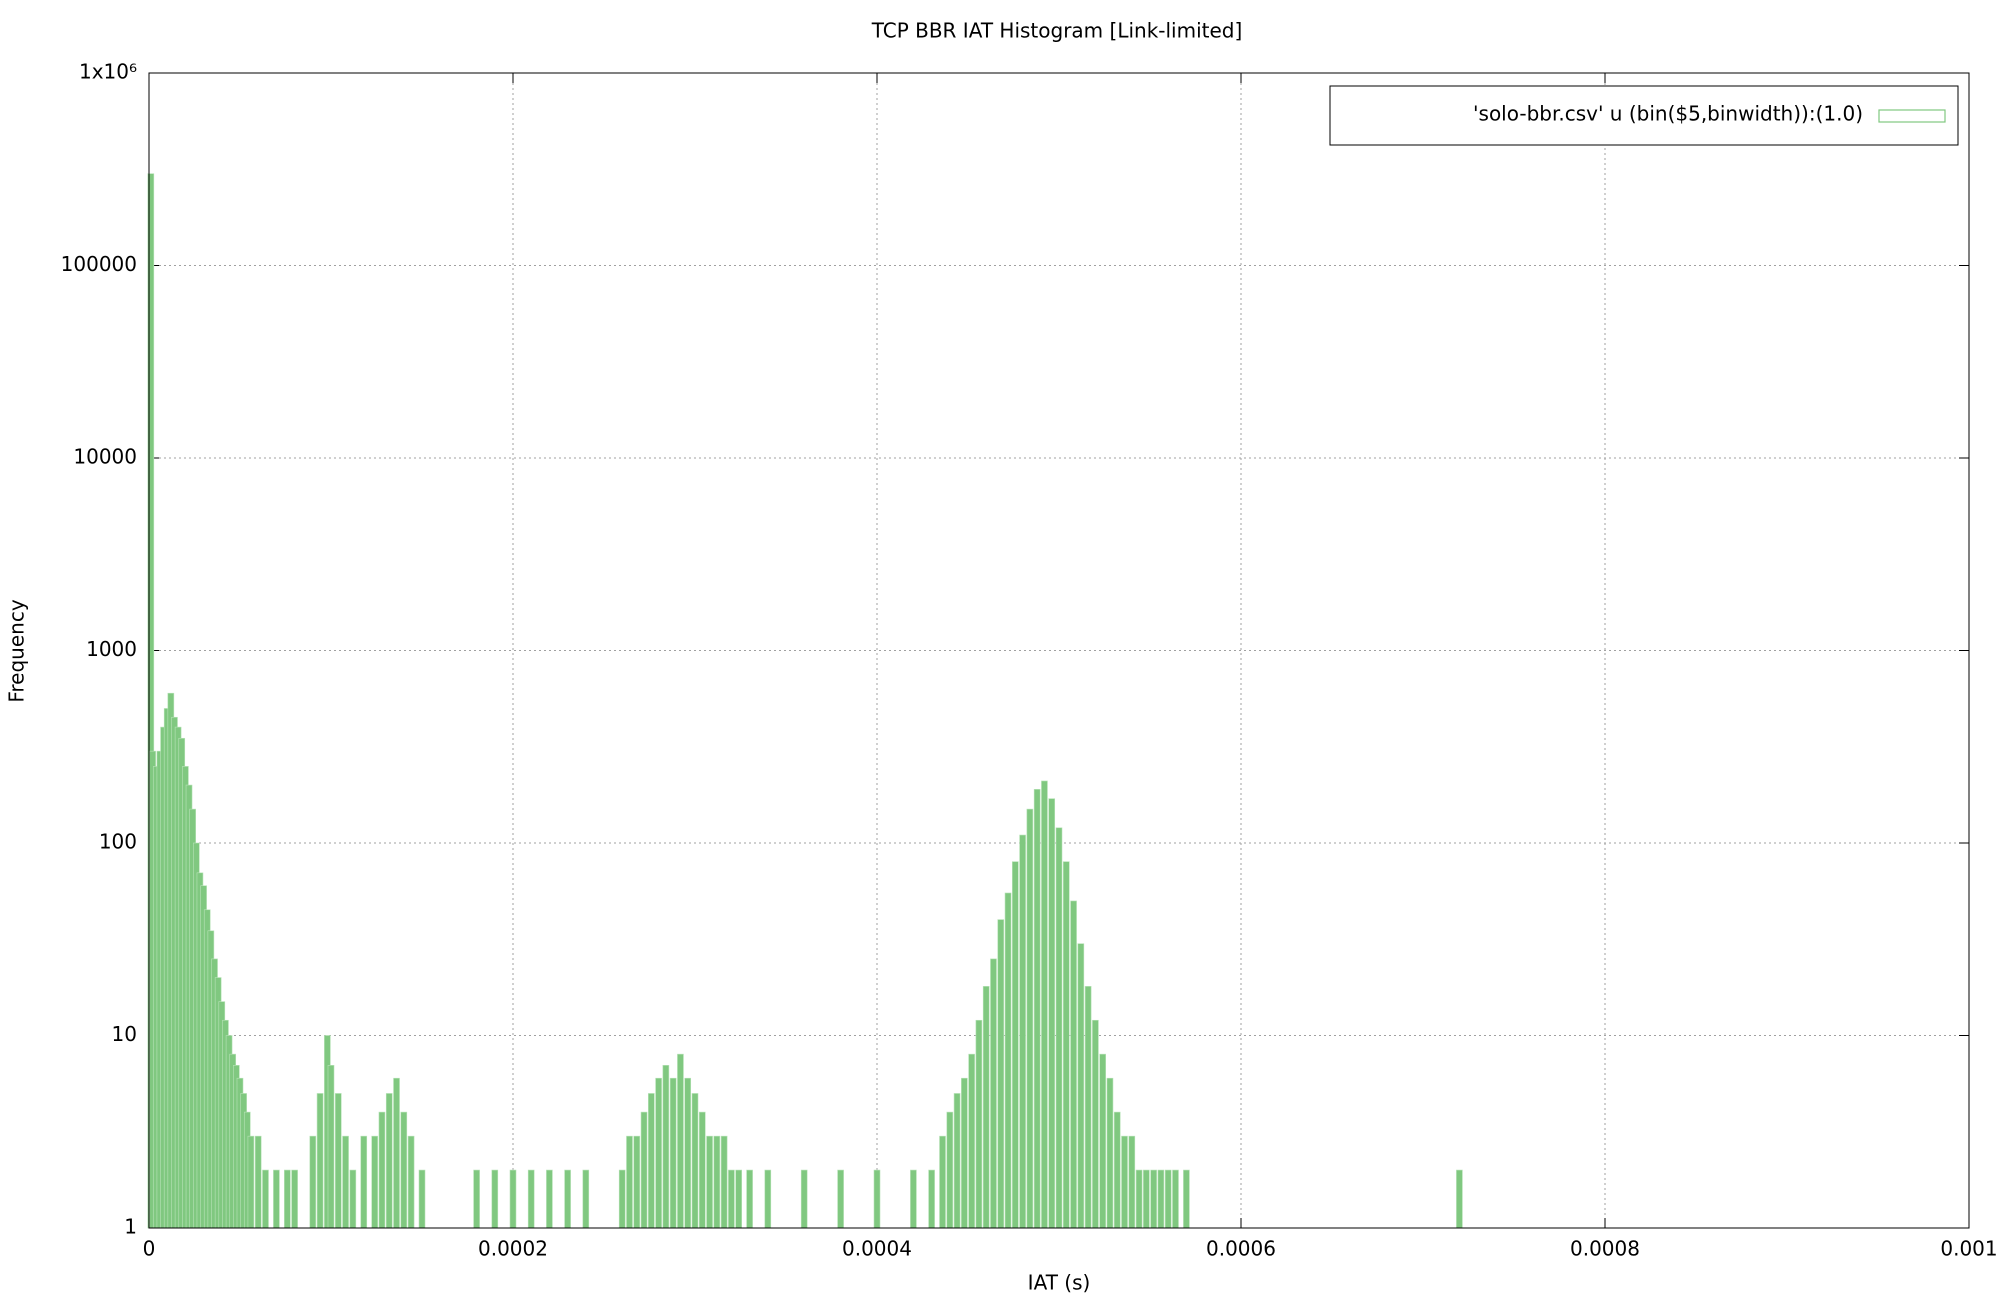  What do you see at coordinates (877, 1249) in the screenshot?
I see `x-tick-label: 0.0004` at bounding box center [877, 1249].